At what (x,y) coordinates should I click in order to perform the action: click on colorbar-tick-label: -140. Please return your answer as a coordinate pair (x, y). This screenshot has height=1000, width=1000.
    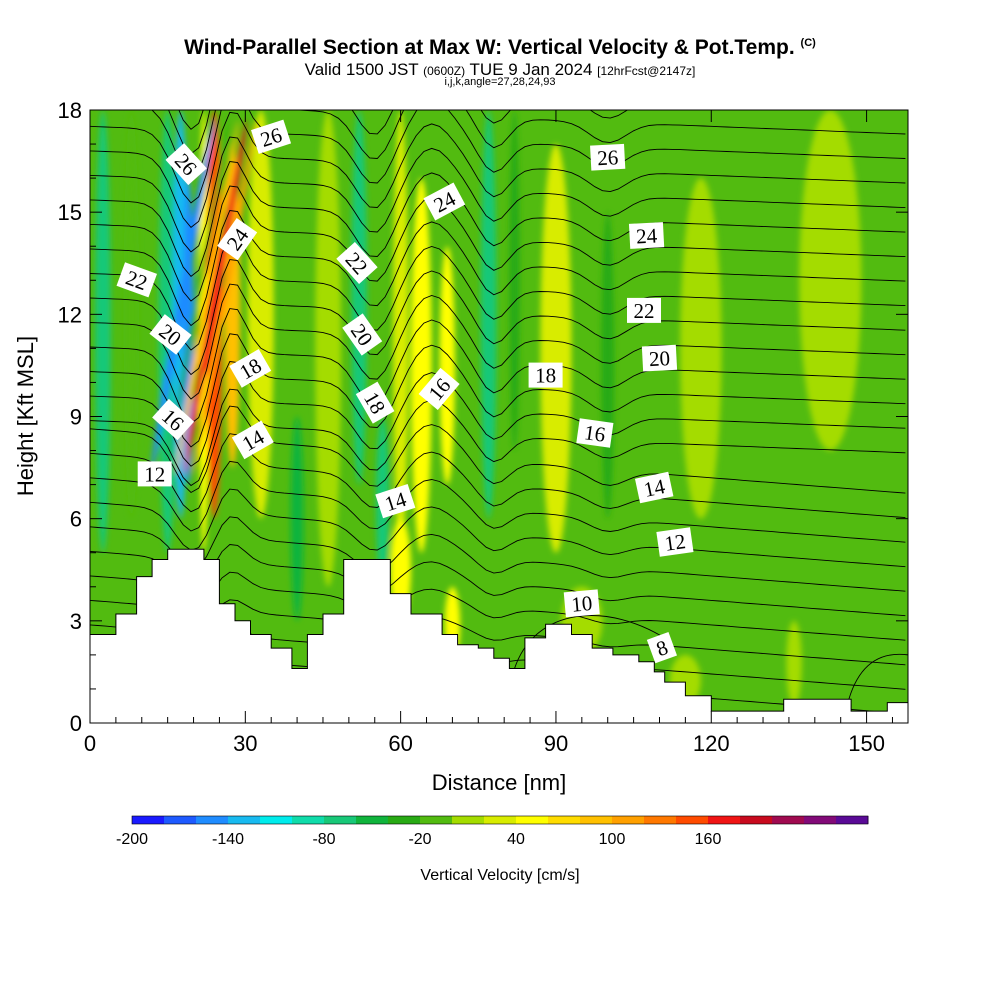
    Looking at the image, I should click on (228, 839).